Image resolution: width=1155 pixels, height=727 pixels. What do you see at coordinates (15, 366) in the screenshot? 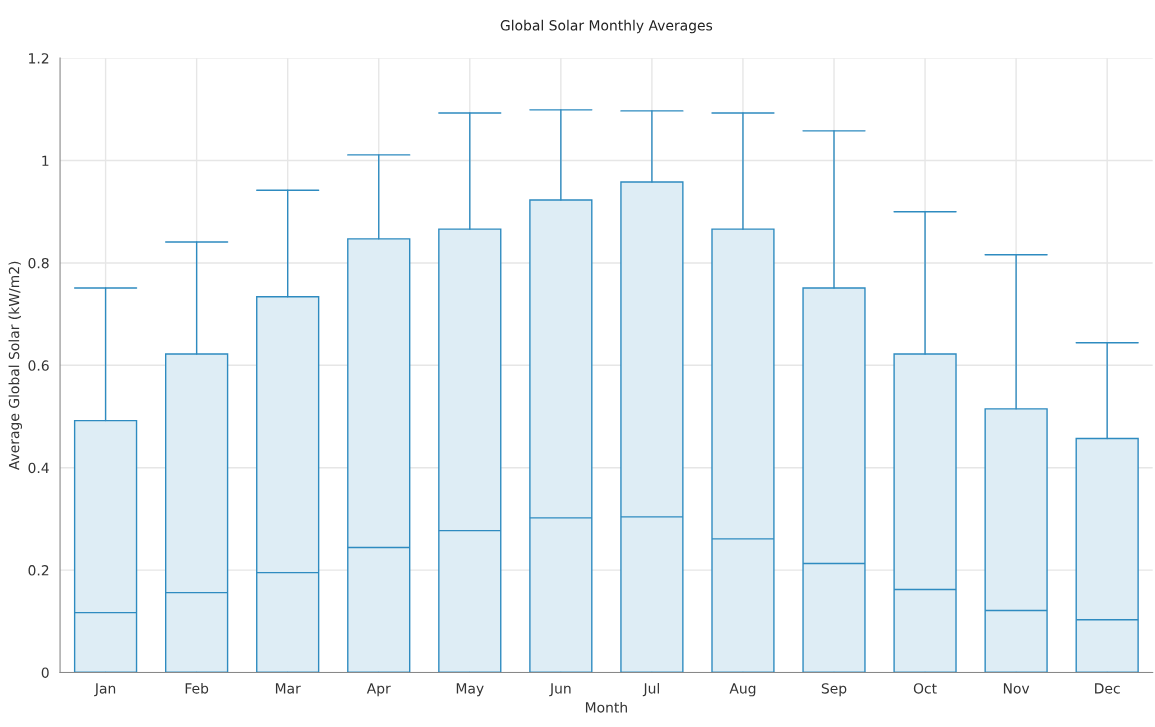
I see `y-axis-title: Average Global Solar (kW/m2)` at bounding box center [15, 366].